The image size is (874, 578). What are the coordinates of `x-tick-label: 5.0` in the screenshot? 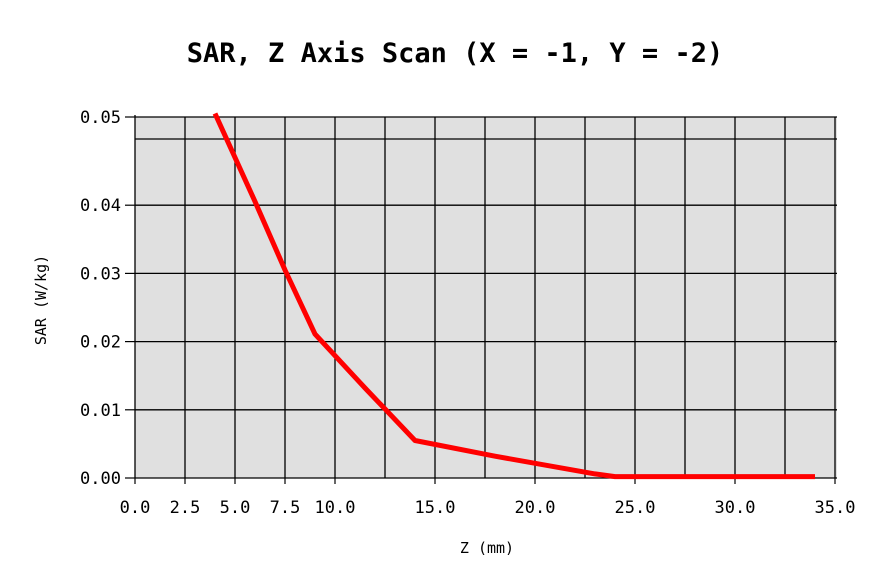 It's located at (235, 508).